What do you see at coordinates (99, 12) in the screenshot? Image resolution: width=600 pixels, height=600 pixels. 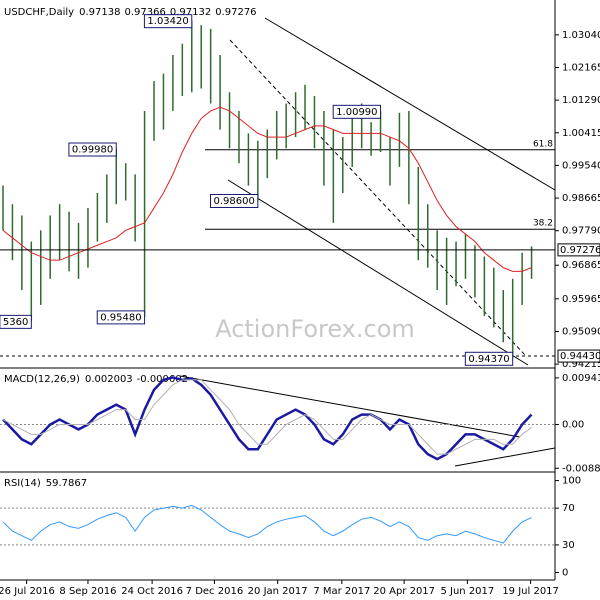 I see `header-value: 0.97138` at bounding box center [99, 12].